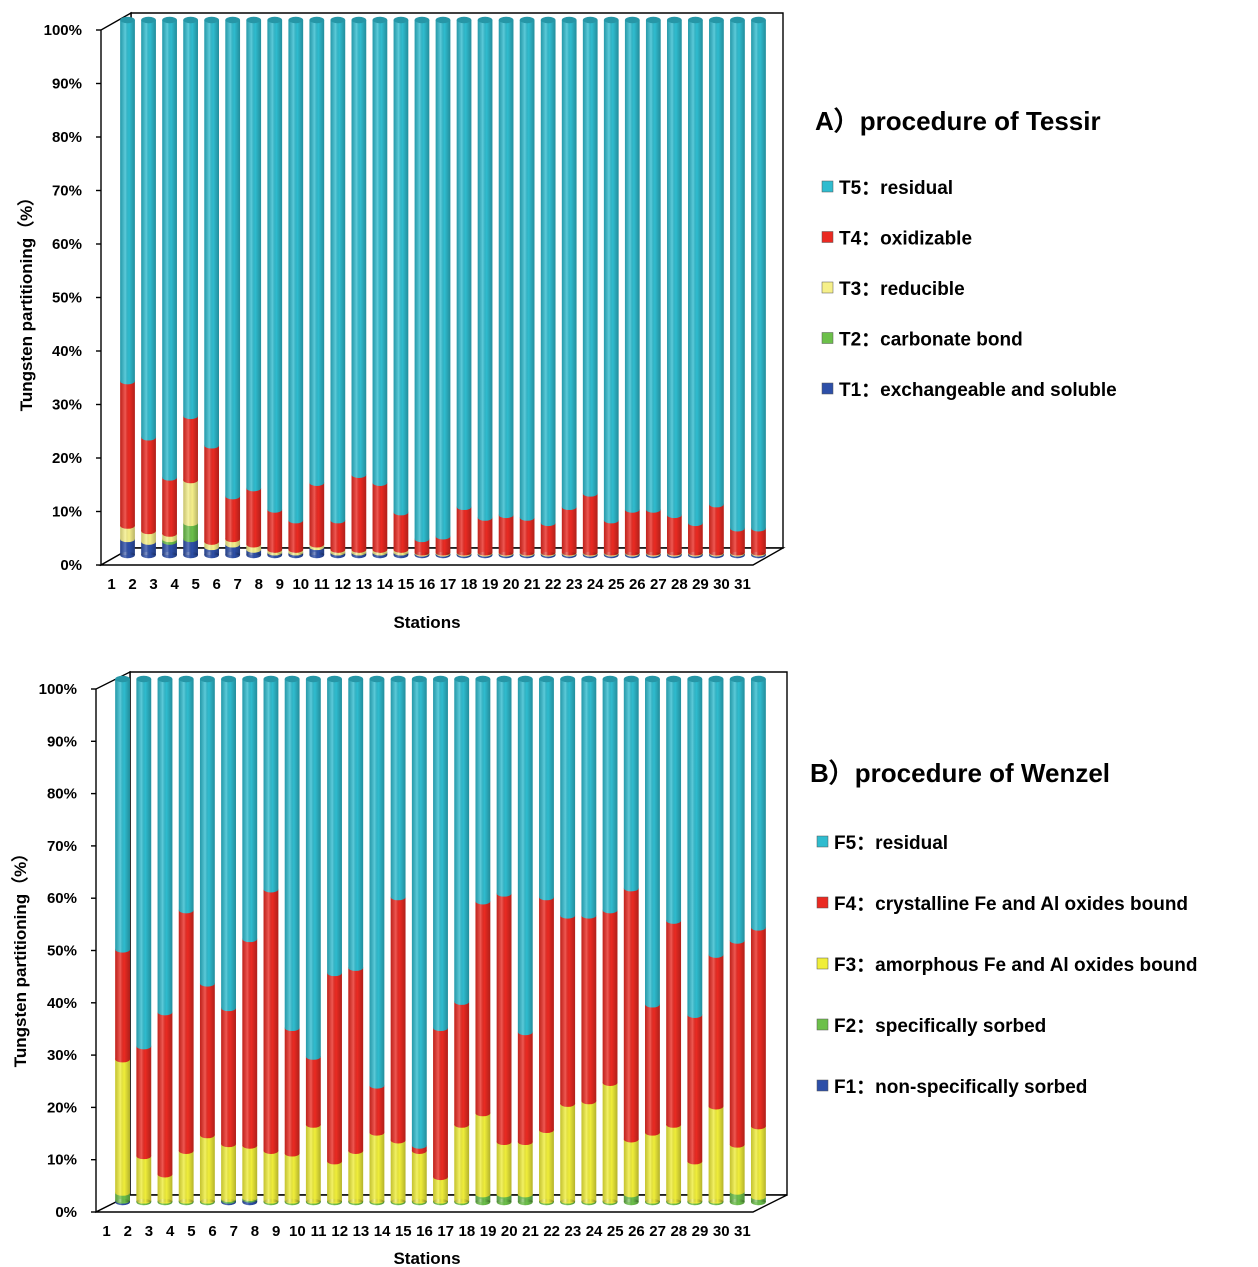 This screenshot has width=1258, height=1267. What do you see at coordinates (255, 1231) in the screenshot?
I see `x-tick-label: 8` at bounding box center [255, 1231].